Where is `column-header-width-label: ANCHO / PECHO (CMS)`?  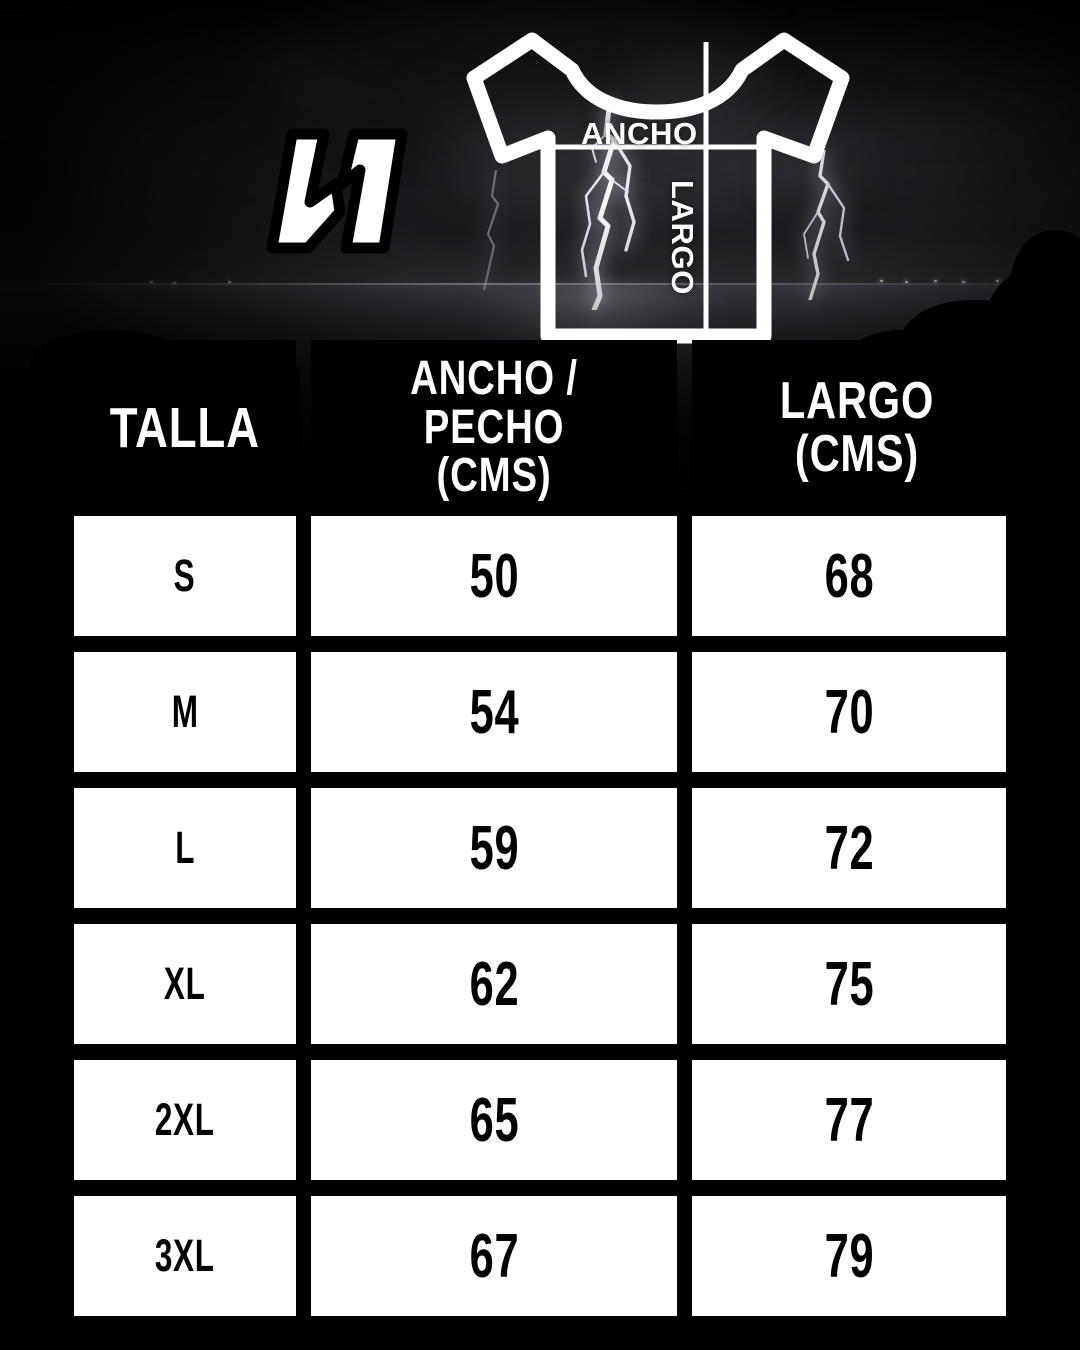
column-header-width-label: ANCHO / PECHO (CMS) is located at coordinates (494, 427).